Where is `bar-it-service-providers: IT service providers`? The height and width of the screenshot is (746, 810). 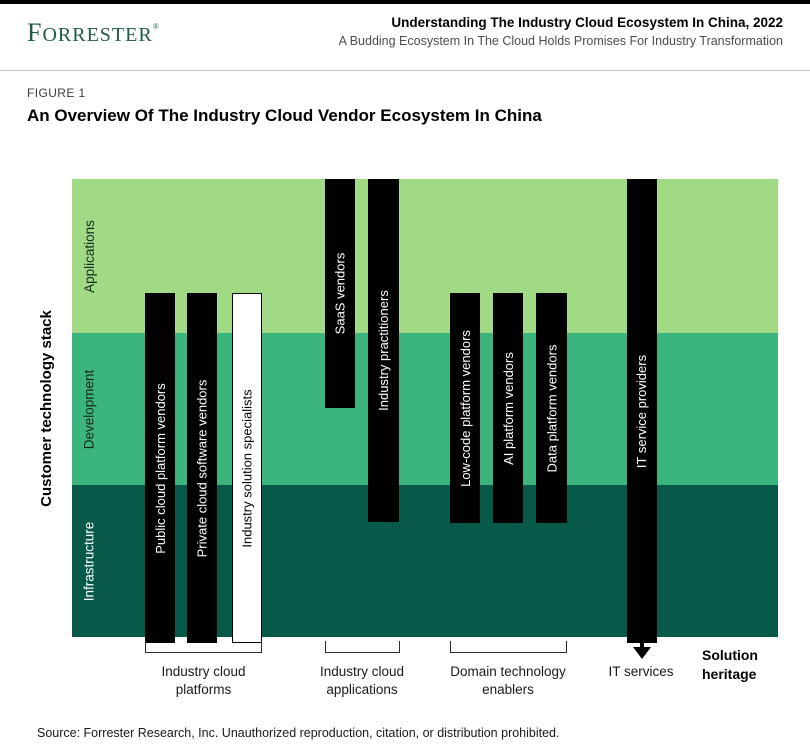
bar-it-service-providers: IT service providers is located at coordinates (642, 411).